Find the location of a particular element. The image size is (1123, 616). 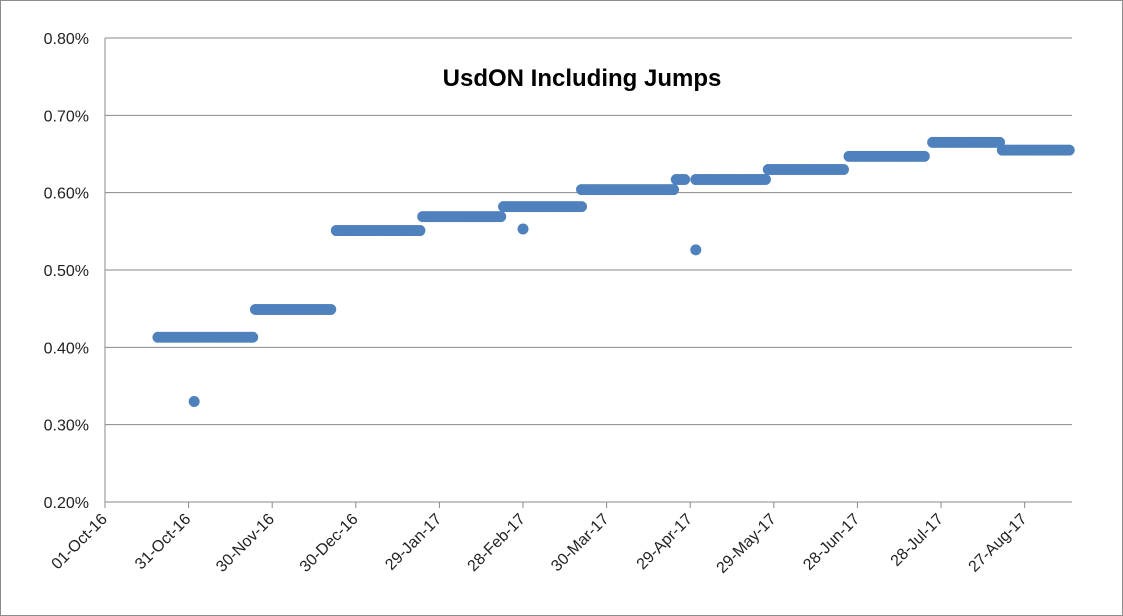

y-tick-label: 0.30% is located at coordinates (66, 426).